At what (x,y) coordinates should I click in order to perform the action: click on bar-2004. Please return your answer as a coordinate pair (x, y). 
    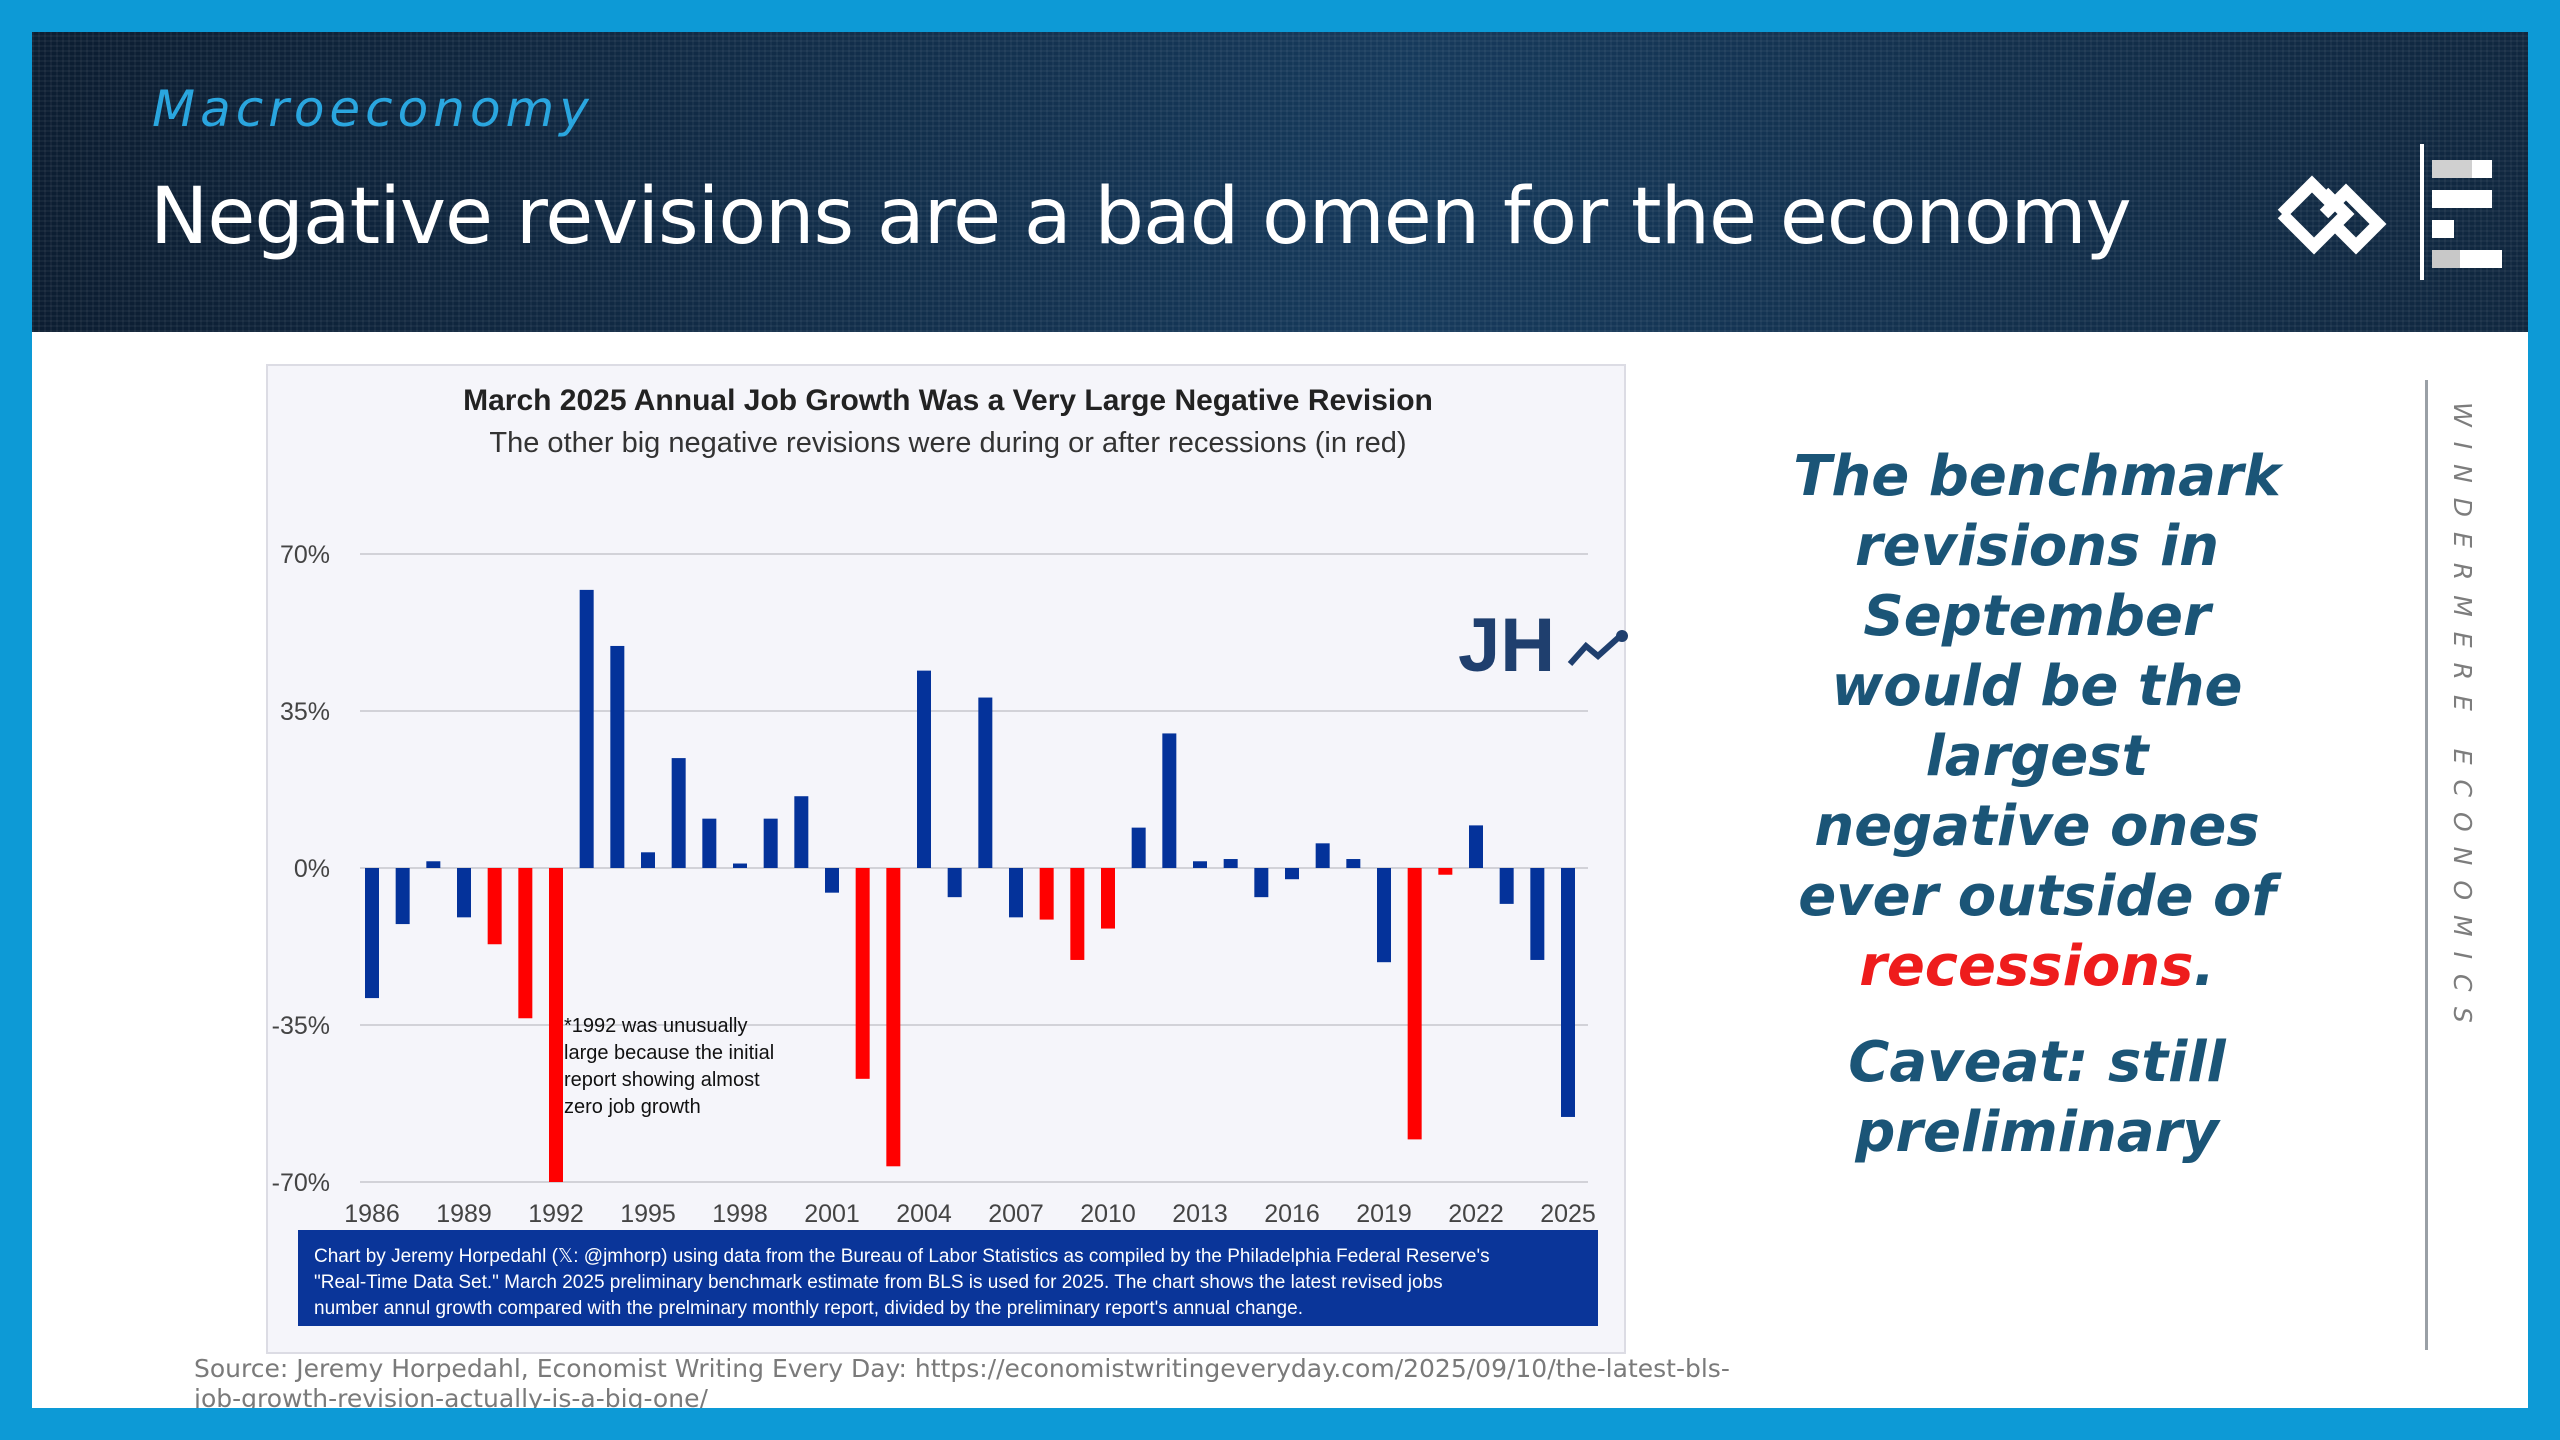
    Looking at the image, I should click on (924, 769).